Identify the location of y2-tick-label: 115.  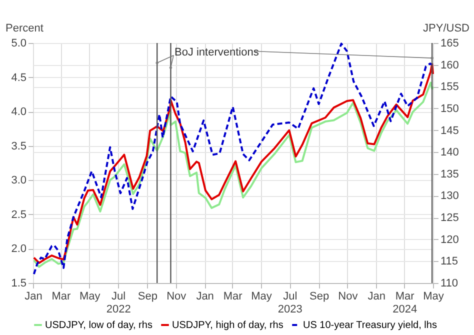
(449, 262).